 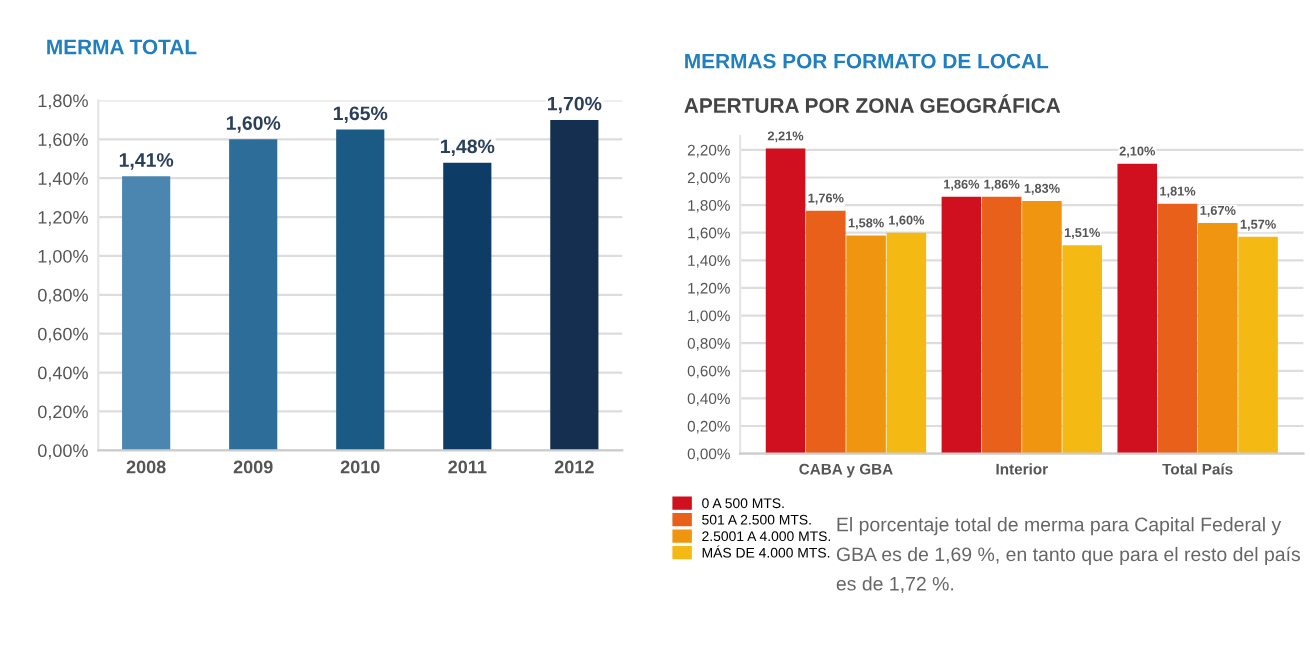 I want to click on y-tick-label: 0,40%, so click(x=63, y=374).